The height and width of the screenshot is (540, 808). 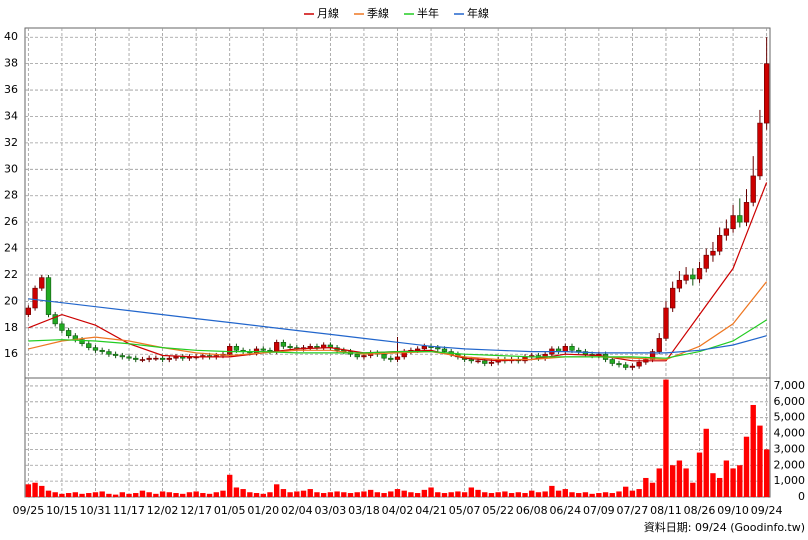 What do you see at coordinates (465, 510) in the screenshot?
I see `x-tick-label: 05/07` at bounding box center [465, 510].